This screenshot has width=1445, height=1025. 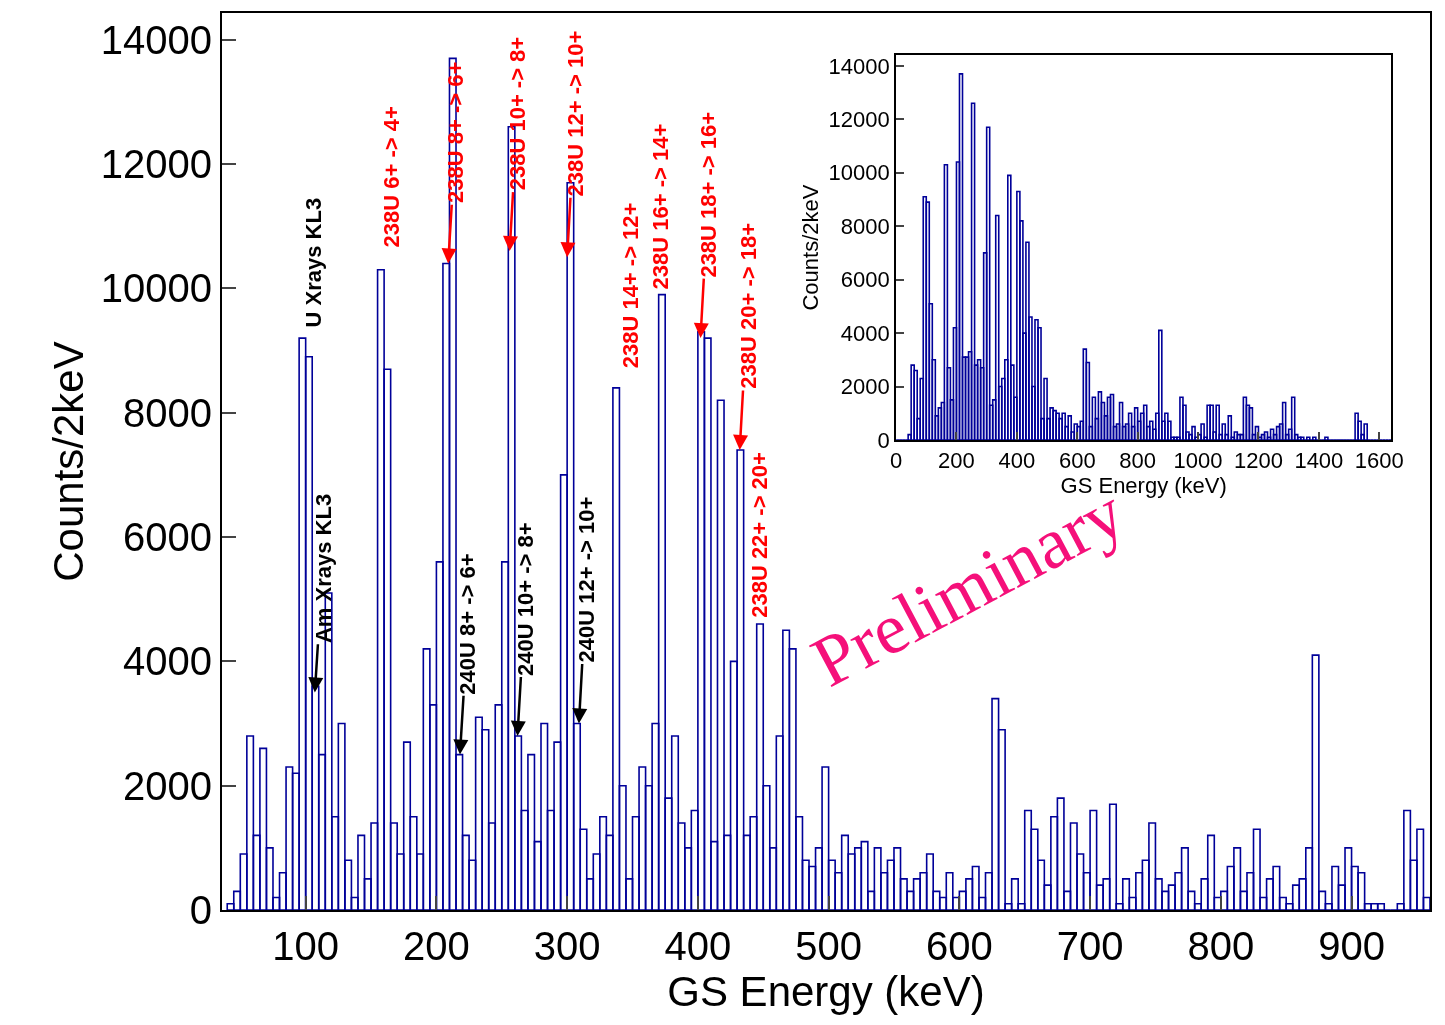 I want to click on annotation: 238U 14+ -> 12+, so click(x=631, y=285).